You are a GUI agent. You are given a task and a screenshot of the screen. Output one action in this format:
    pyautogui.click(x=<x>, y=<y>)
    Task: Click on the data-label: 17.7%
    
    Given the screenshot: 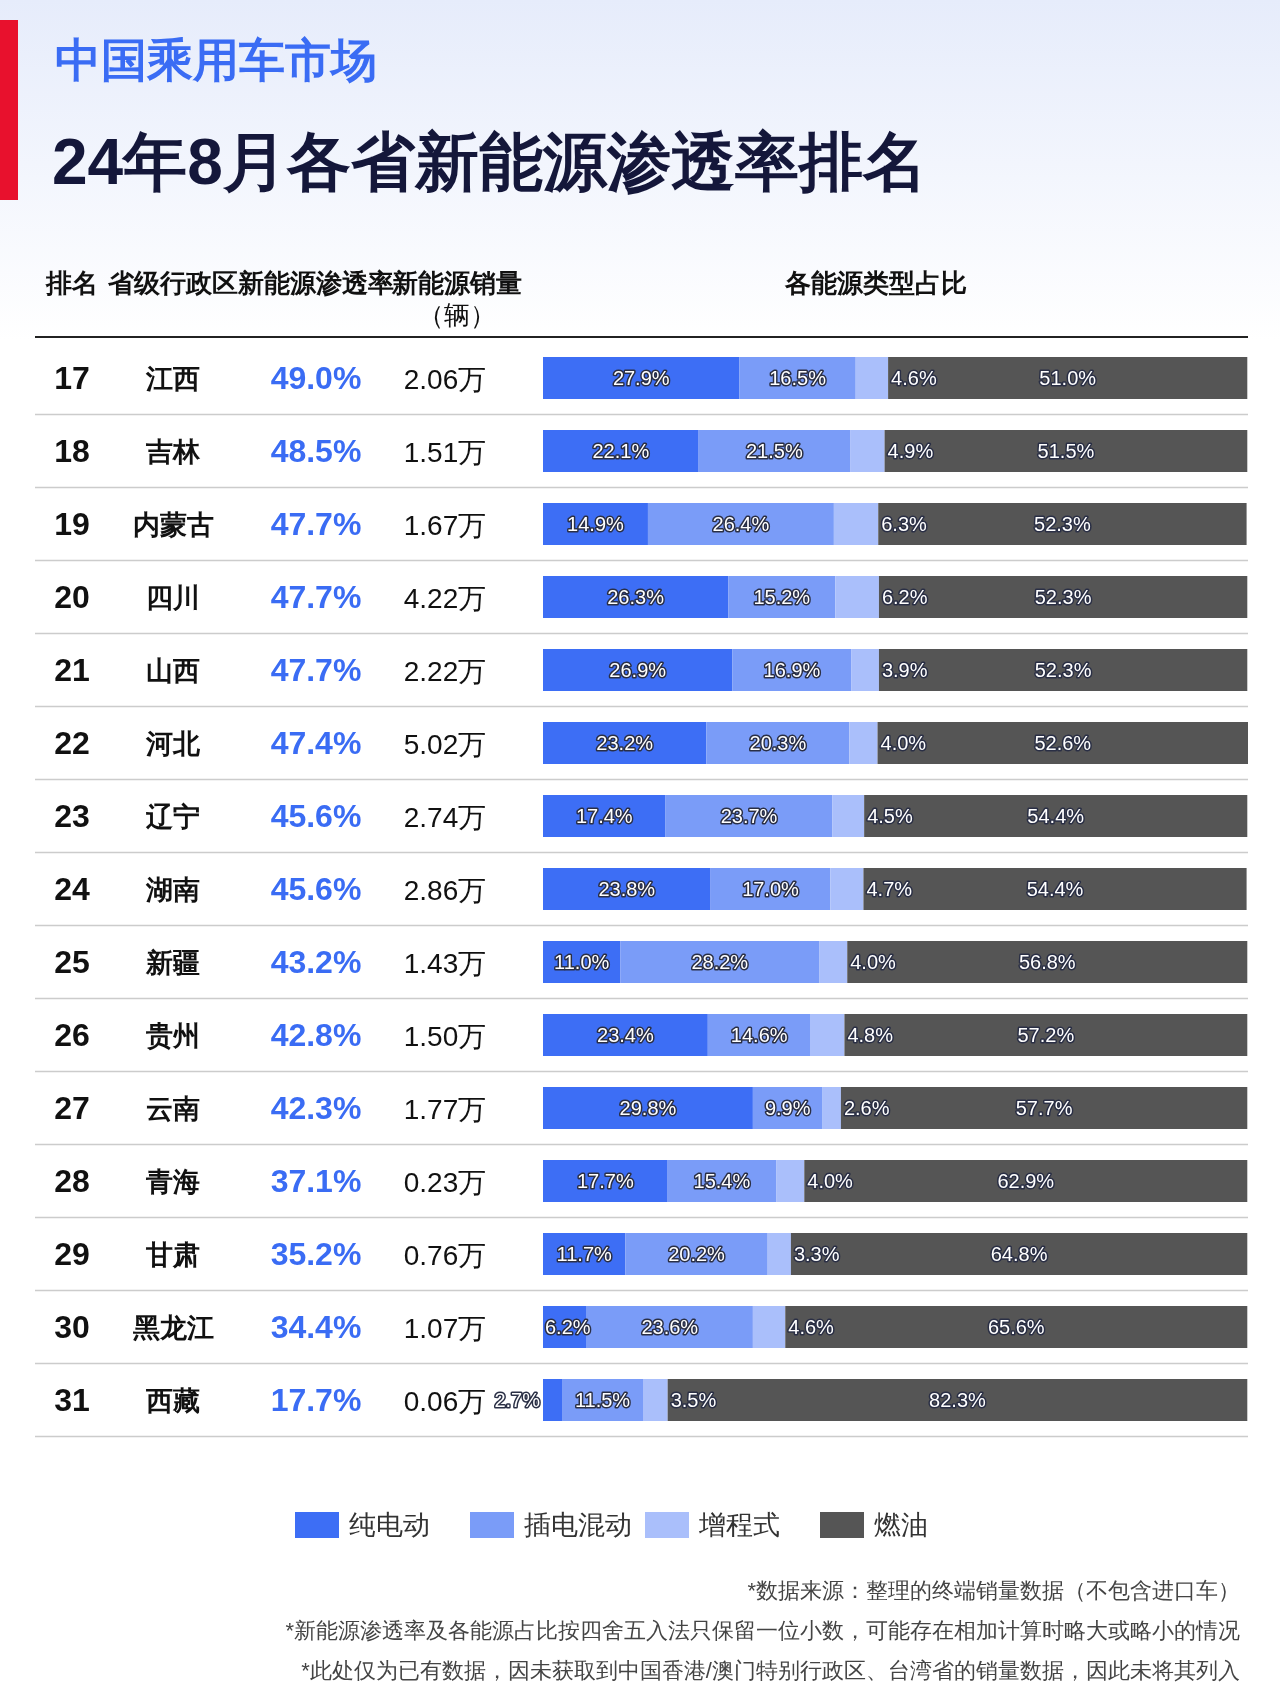 What is the action you would take?
    pyautogui.click(x=605, y=1181)
    